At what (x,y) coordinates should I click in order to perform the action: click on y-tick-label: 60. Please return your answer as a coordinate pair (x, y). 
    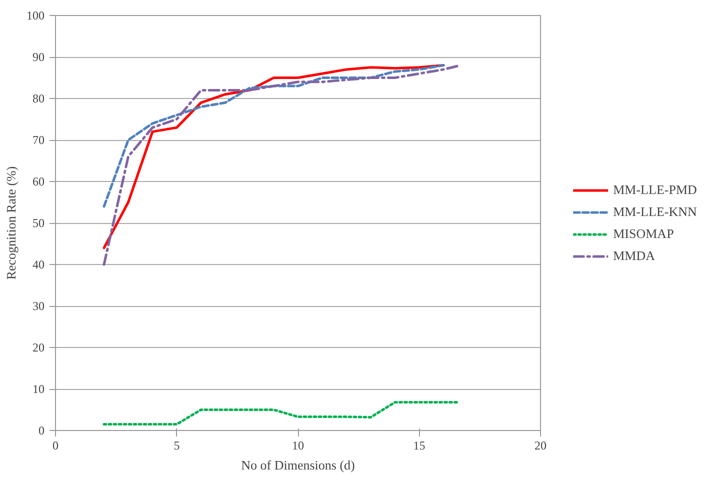
    Looking at the image, I should click on (38, 181).